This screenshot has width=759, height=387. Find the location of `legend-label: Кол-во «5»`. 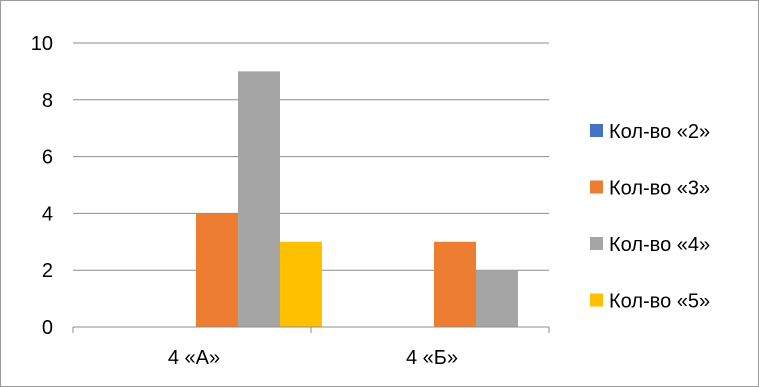

legend-label: Кол-во «5» is located at coordinates (659, 302).